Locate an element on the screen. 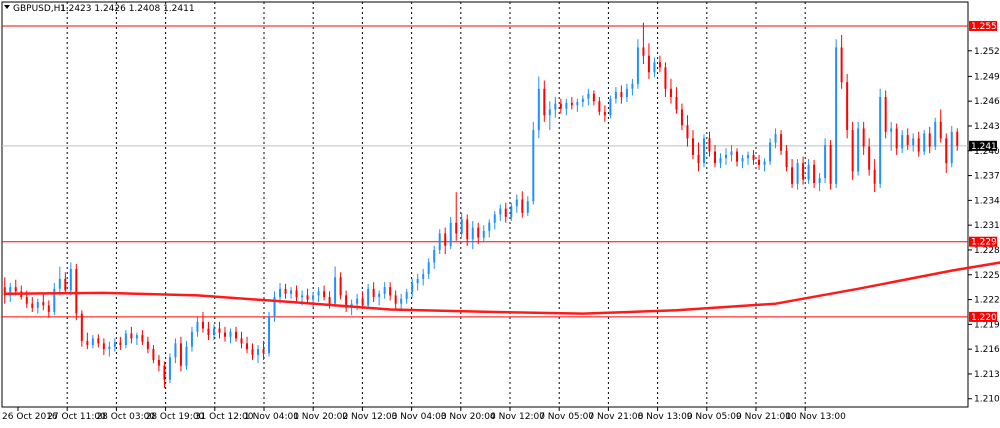 Image resolution: width=1000 pixels, height=428 pixels. x-tick-label: 31 Oct 12:00 is located at coordinates (224, 417).